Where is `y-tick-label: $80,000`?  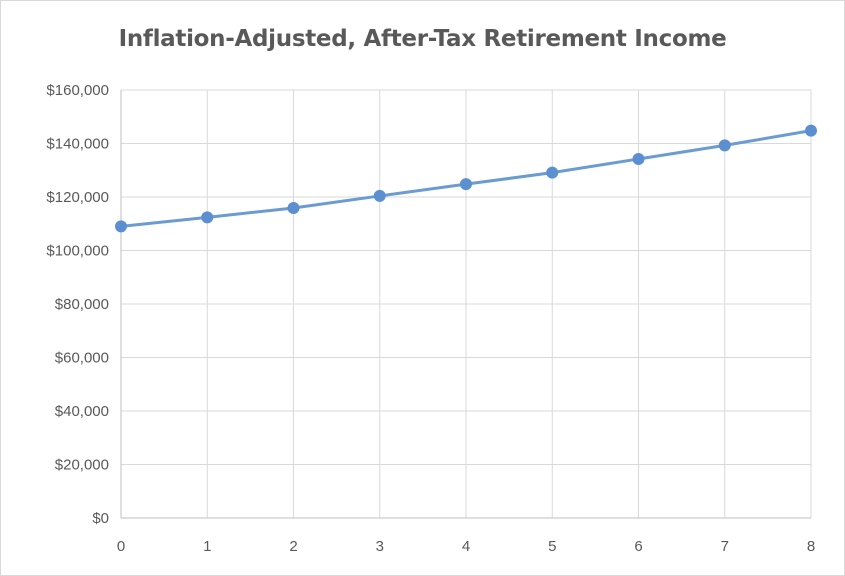 y-tick-label: $80,000 is located at coordinates (82, 304).